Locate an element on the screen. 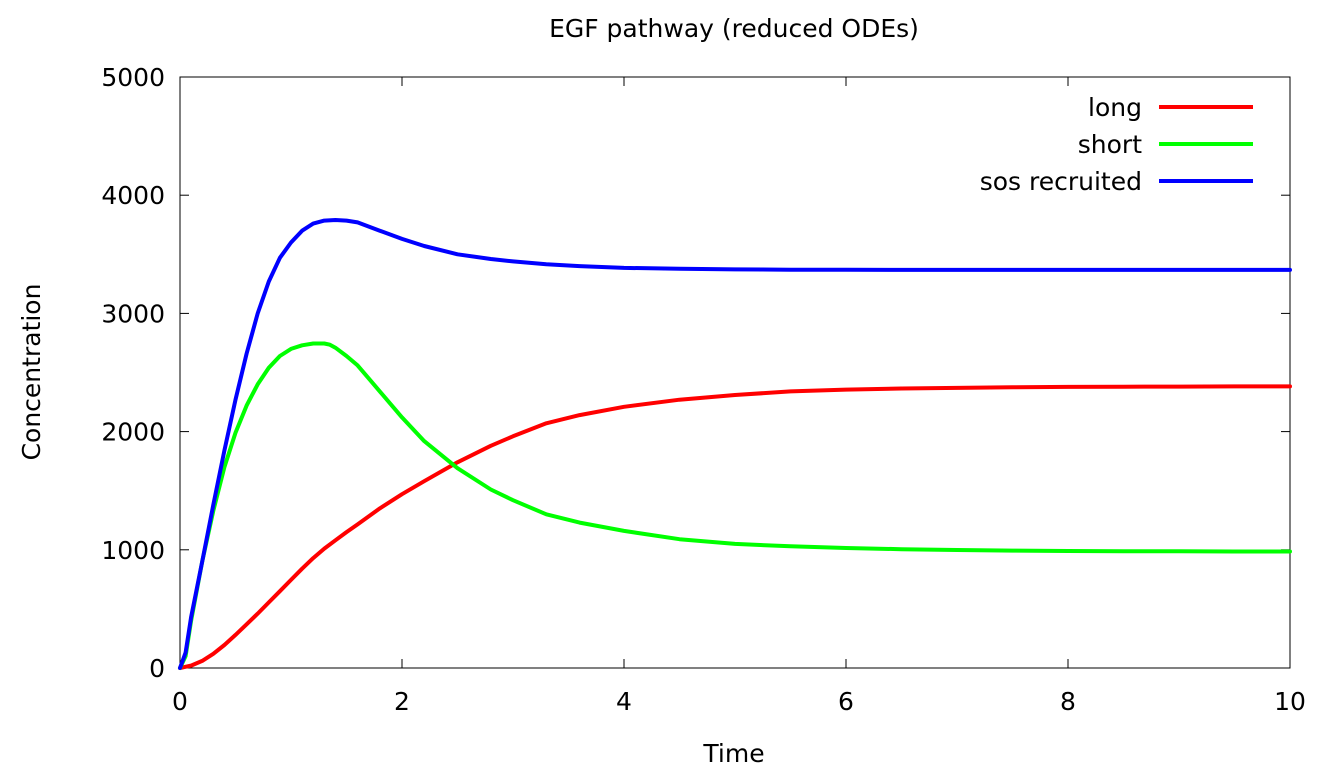 This screenshot has width=1321, height=772. y-tick-label: 4000 is located at coordinates (133, 195).